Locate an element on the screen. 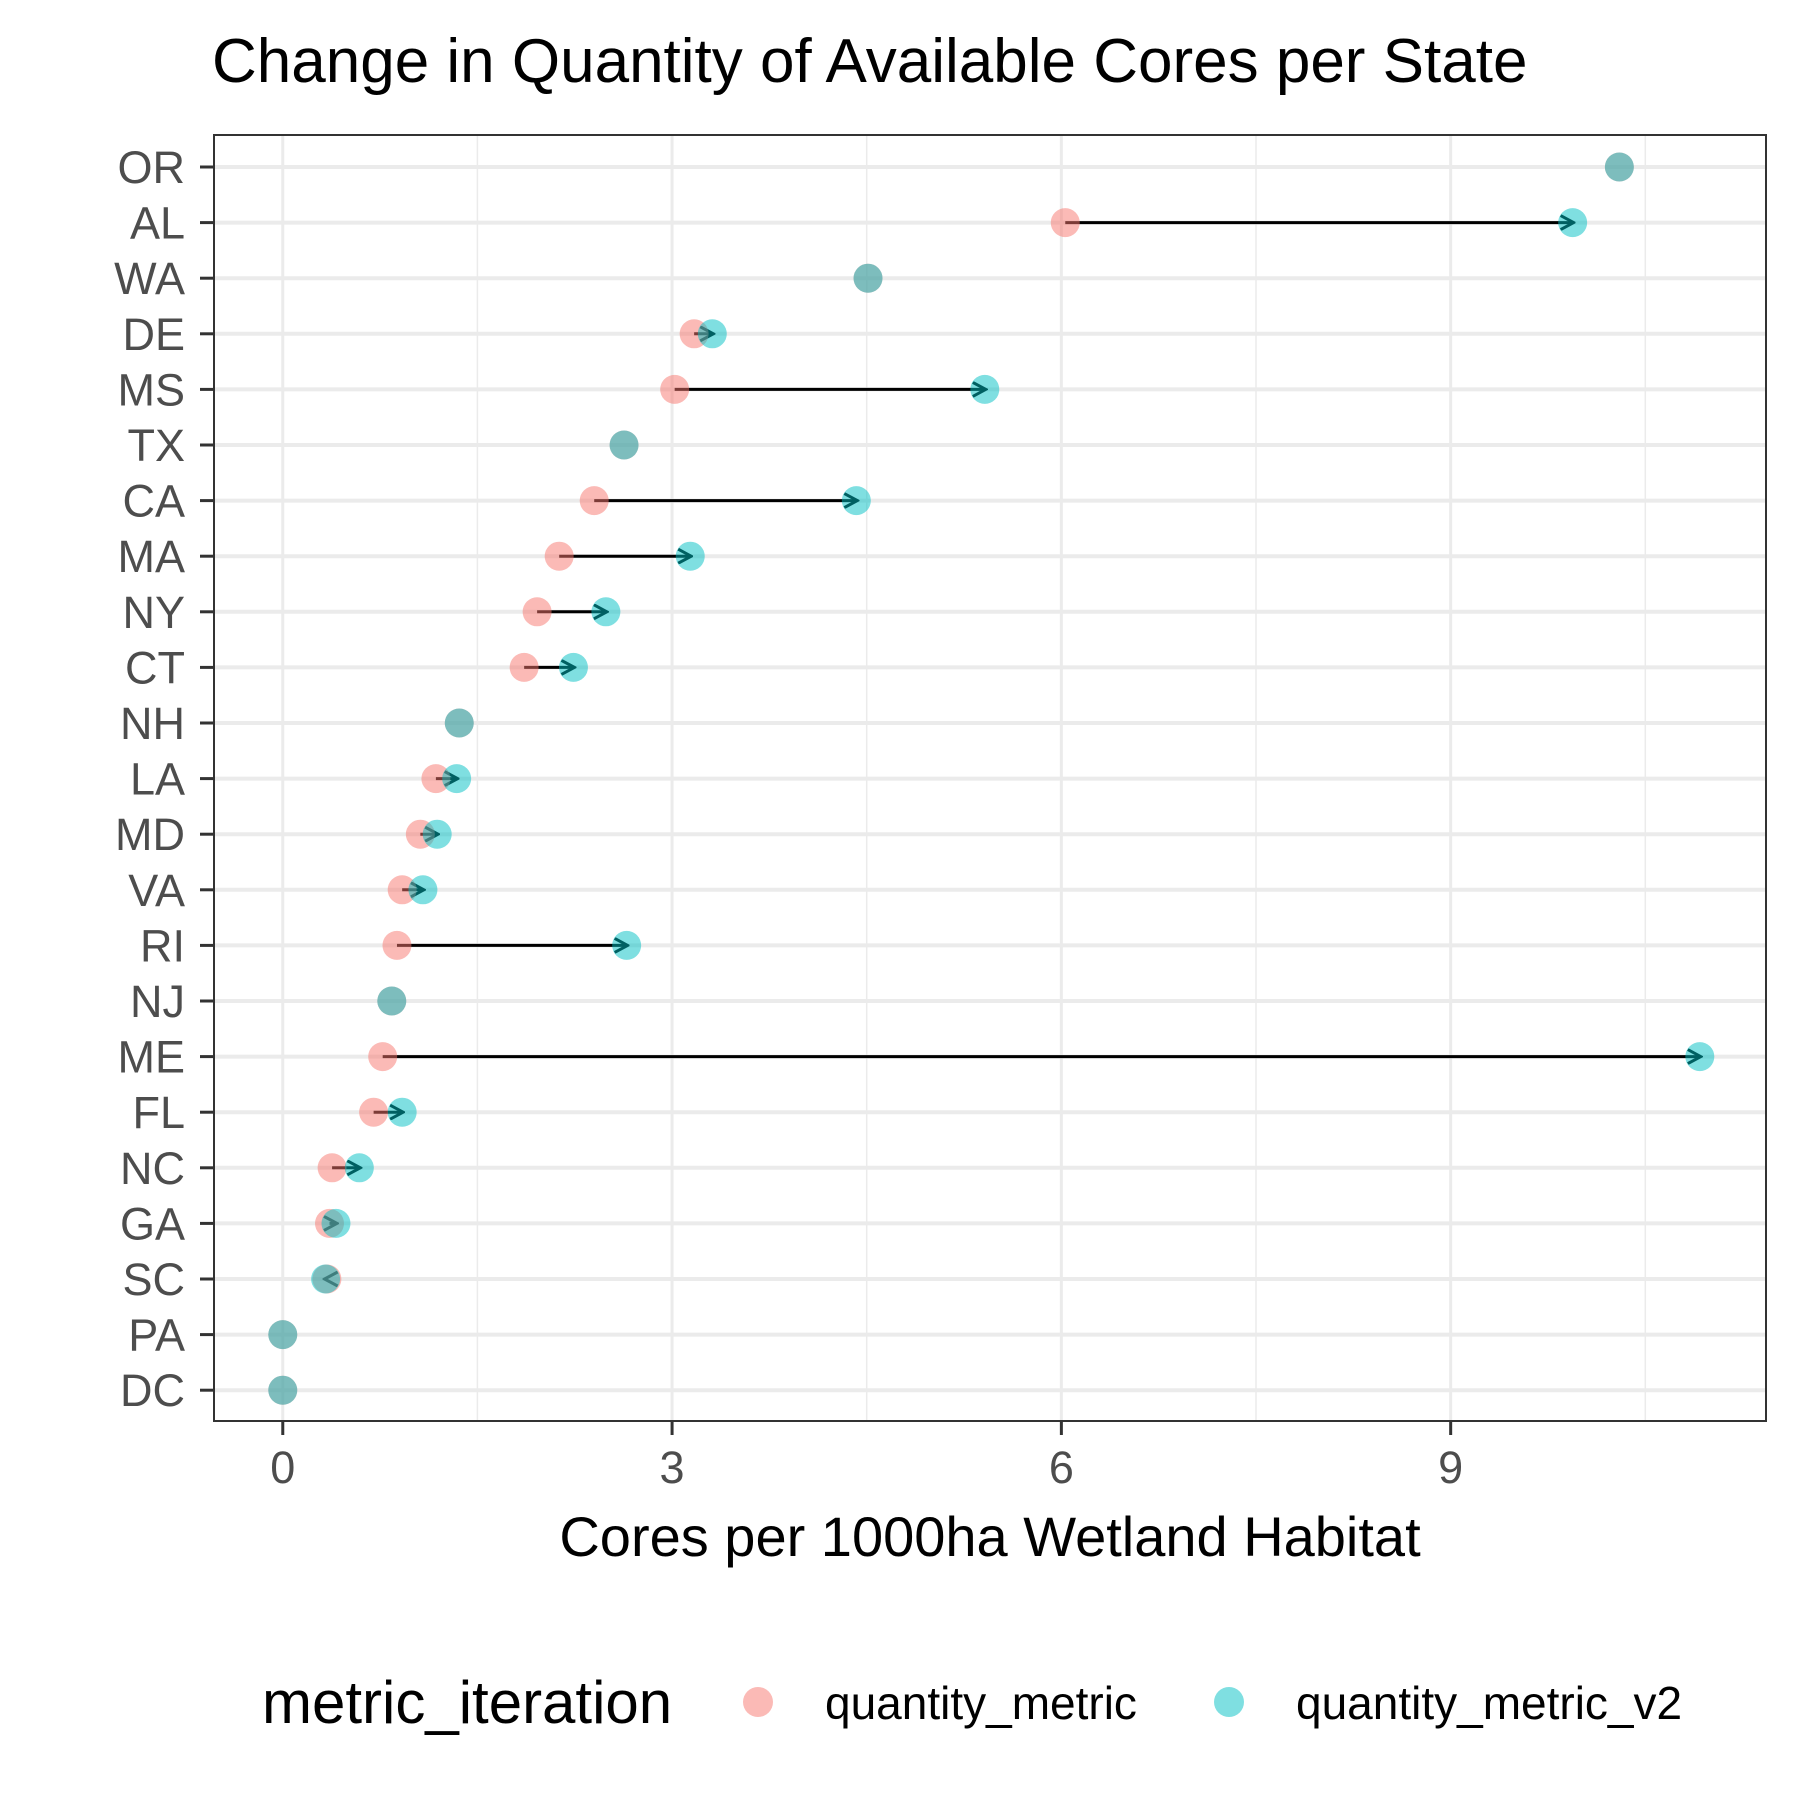  x-tick-label-3: 3 is located at coordinates (672, 1467).